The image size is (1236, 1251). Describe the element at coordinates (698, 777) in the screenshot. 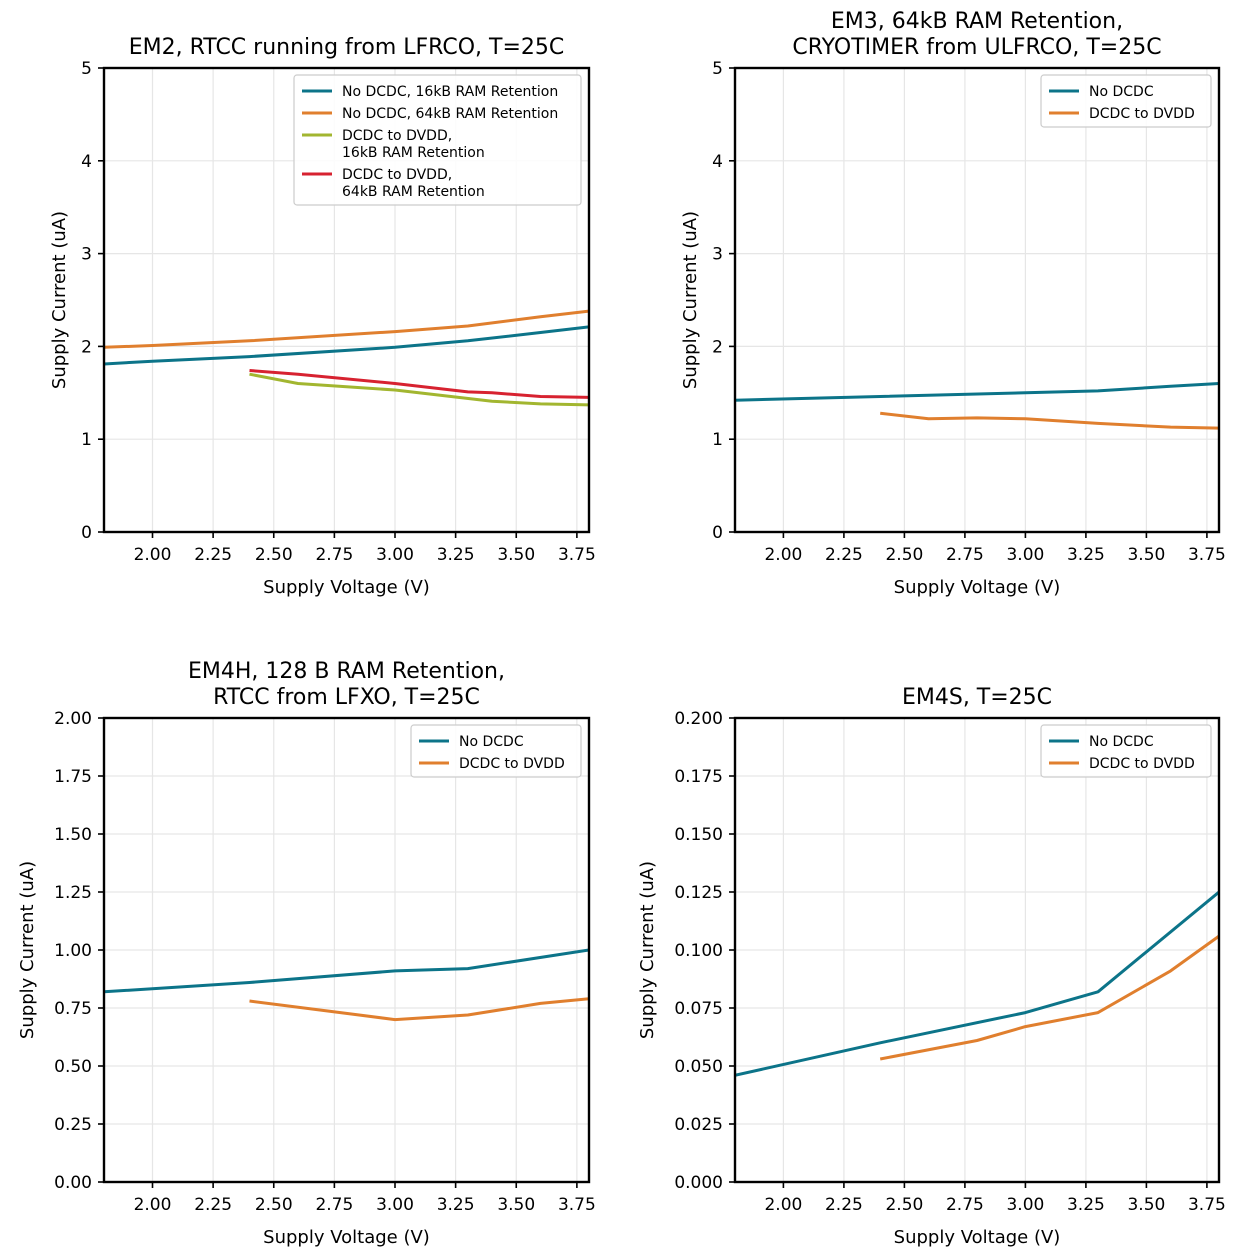

I see `y-tick-label: 0.175` at that location.